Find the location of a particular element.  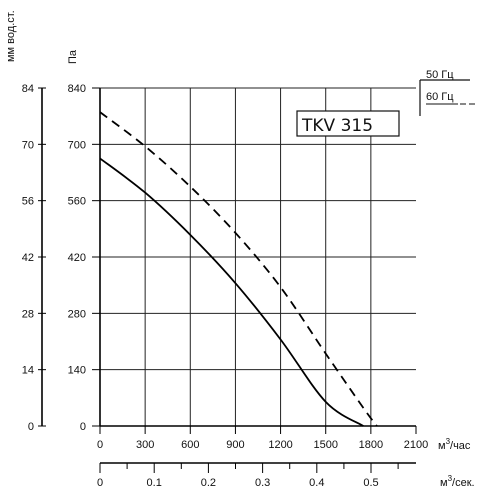

x-tick-label-secondary: 0.4 is located at coordinates (316, 483).